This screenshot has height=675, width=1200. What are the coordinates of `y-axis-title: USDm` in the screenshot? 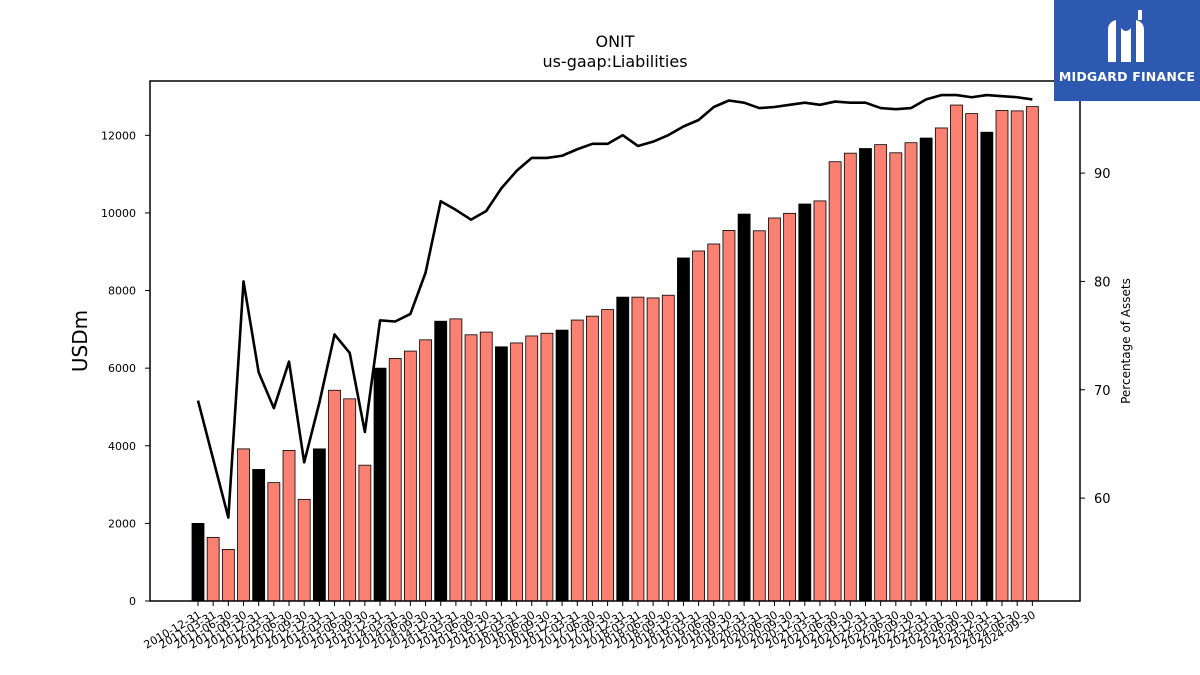 It's located at (80, 341).